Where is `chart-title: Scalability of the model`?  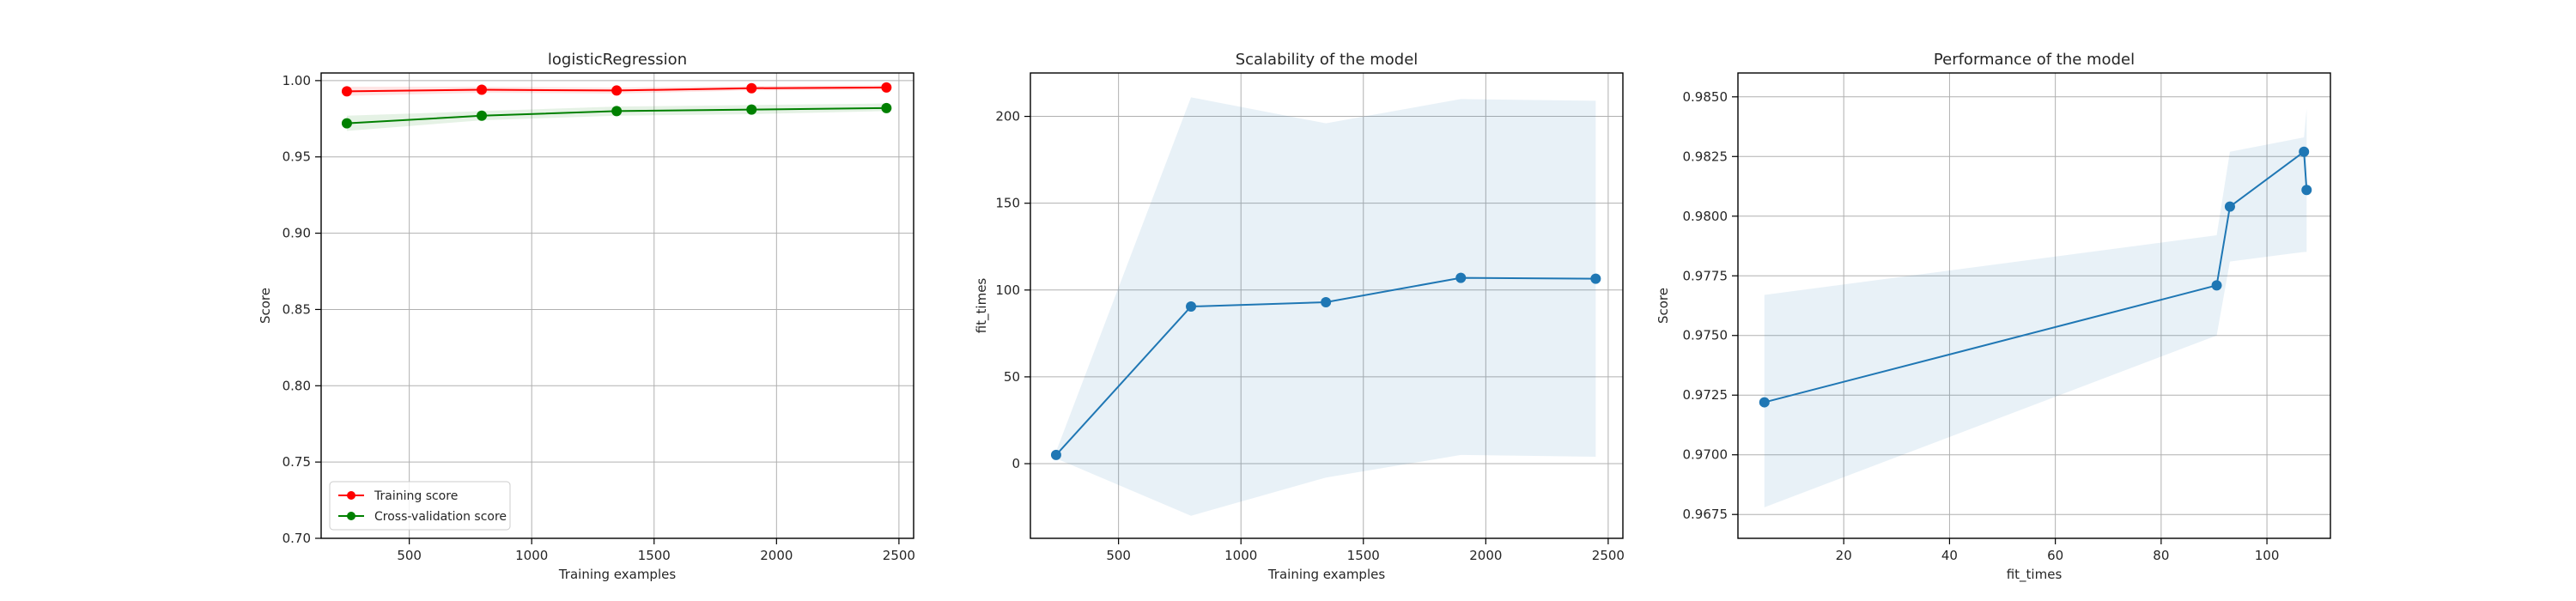 chart-title: Scalability of the model is located at coordinates (1327, 60).